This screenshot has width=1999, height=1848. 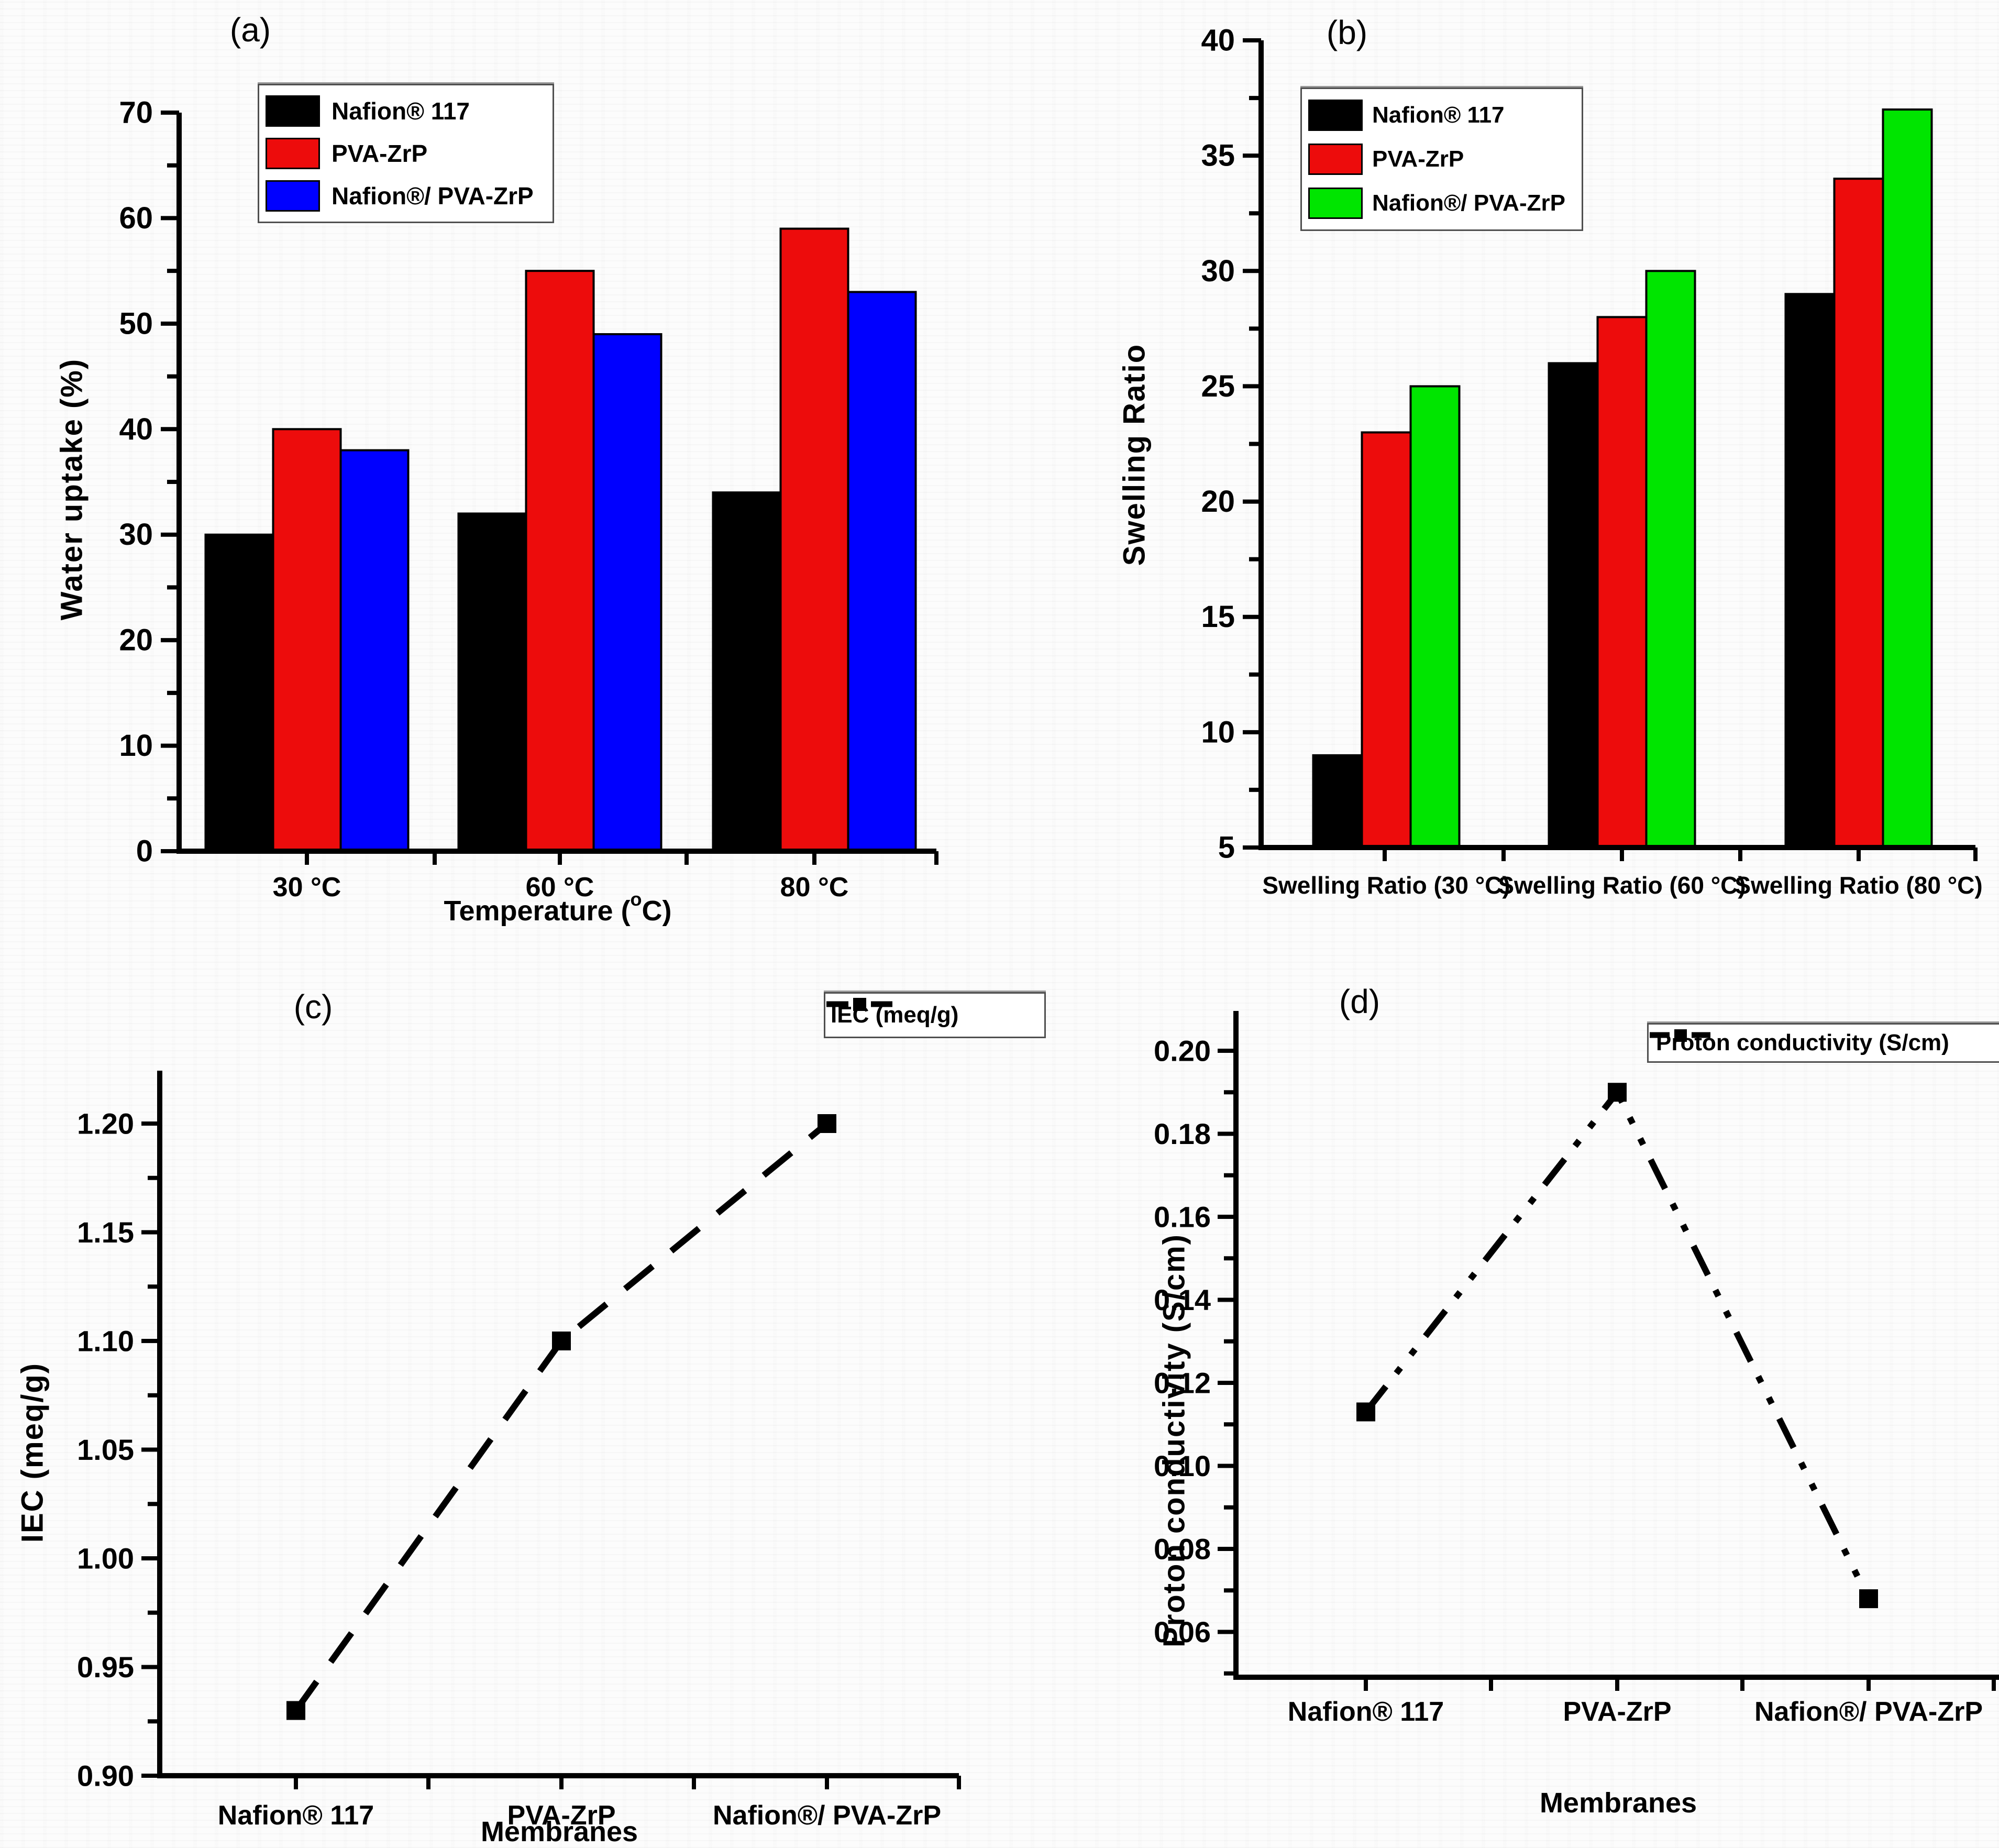 What do you see at coordinates (1174, 1440) in the screenshot?
I see `panel-d-y-axis-label: Proton conductivity (S/cm)` at bounding box center [1174, 1440].